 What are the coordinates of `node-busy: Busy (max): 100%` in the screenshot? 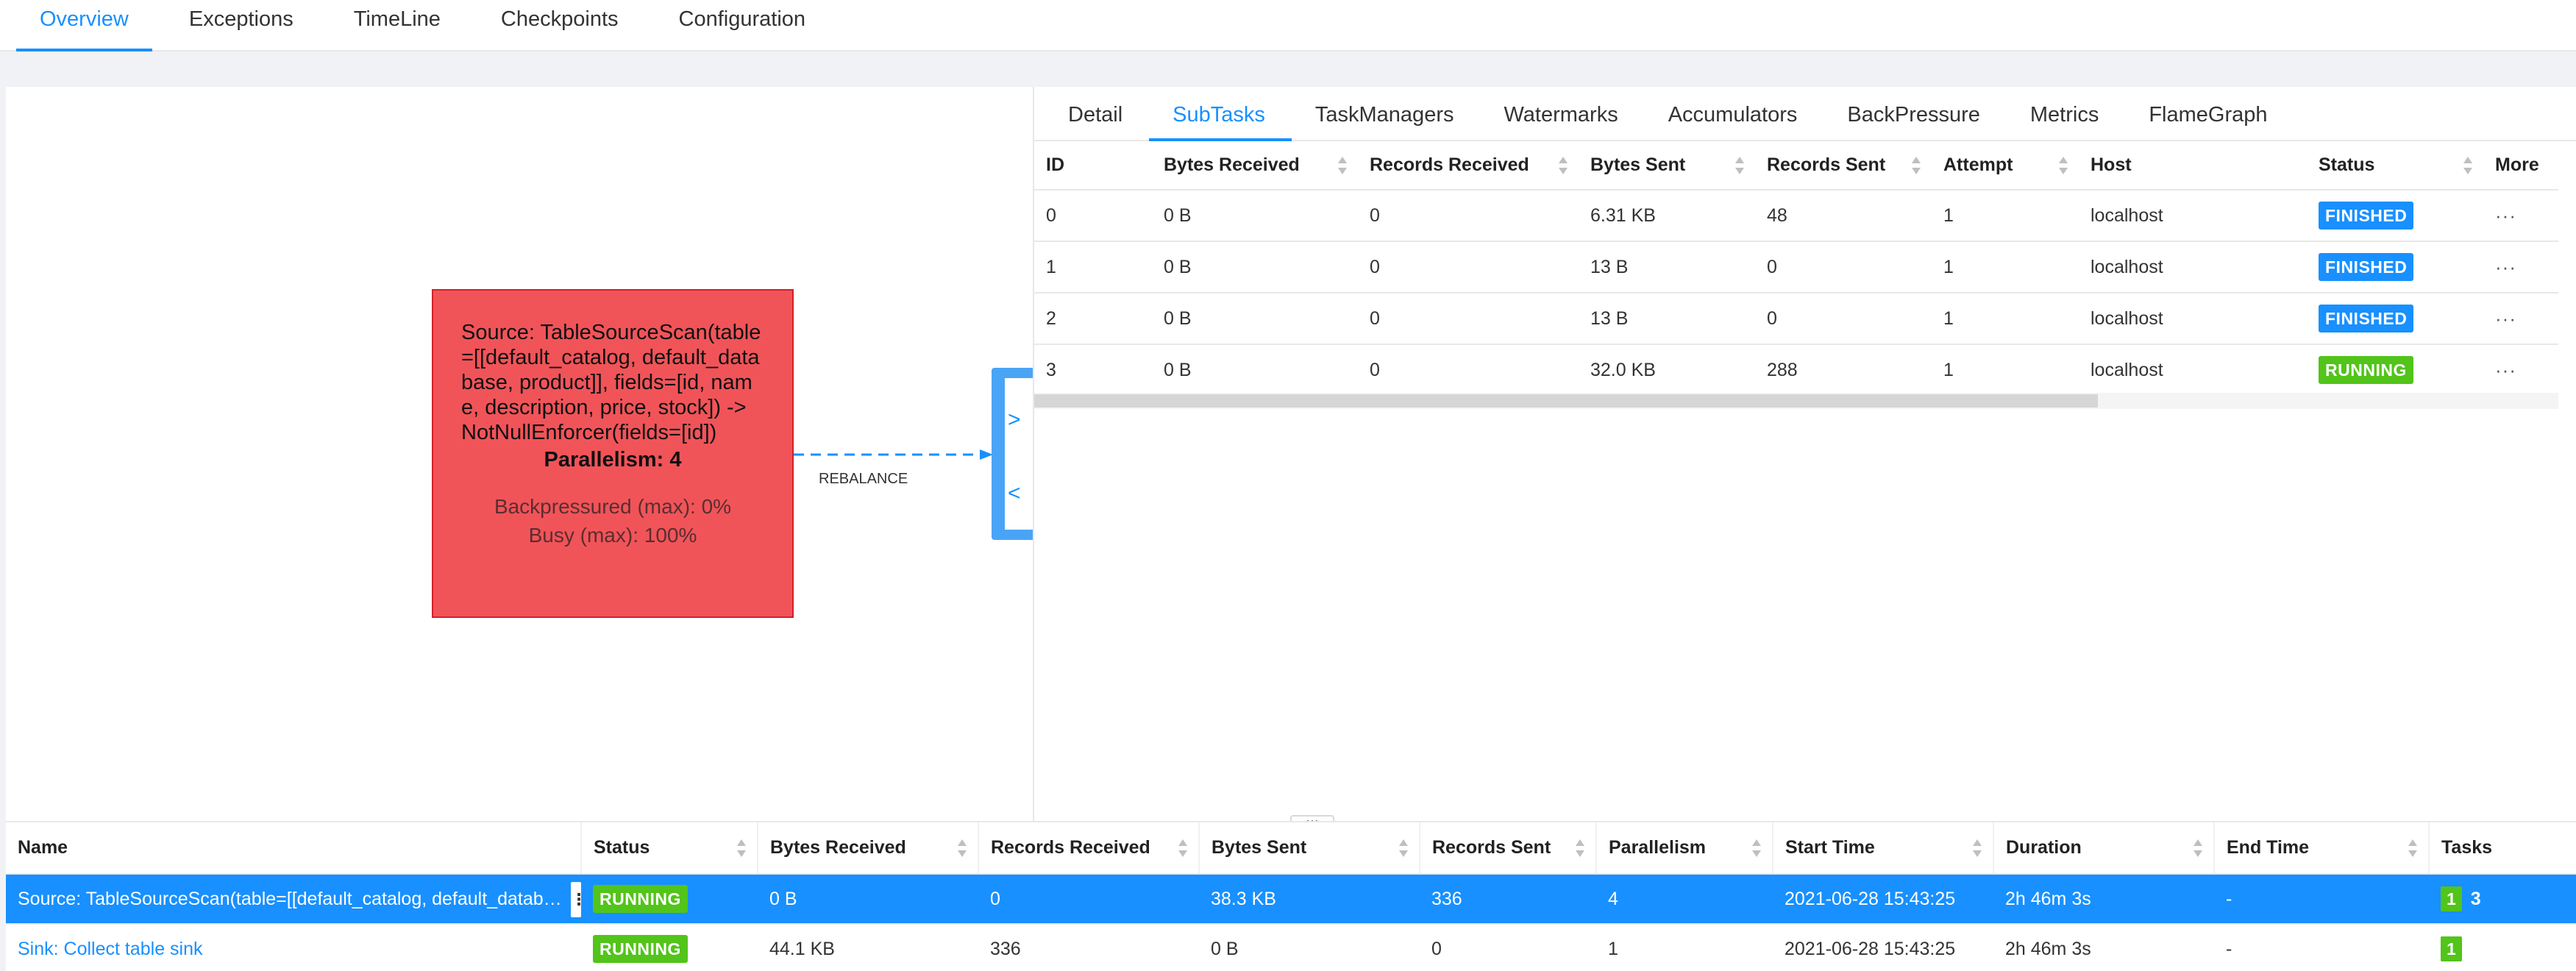 It's located at (612, 535).